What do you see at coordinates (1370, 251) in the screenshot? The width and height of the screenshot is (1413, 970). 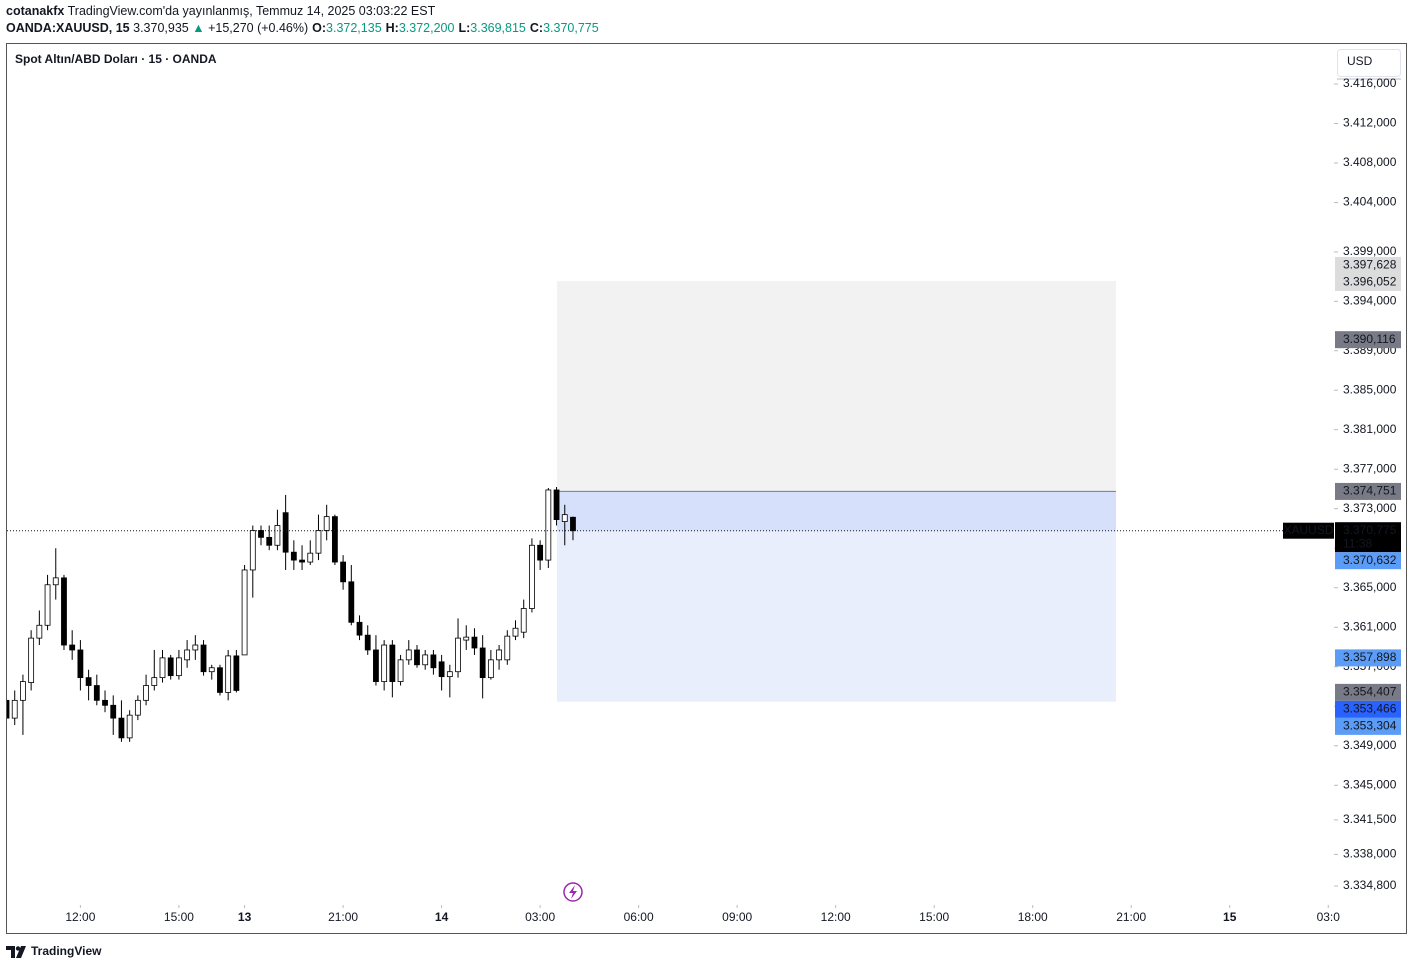 I see `y-tick-label: 3.399,000` at bounding box center [1370, 251].